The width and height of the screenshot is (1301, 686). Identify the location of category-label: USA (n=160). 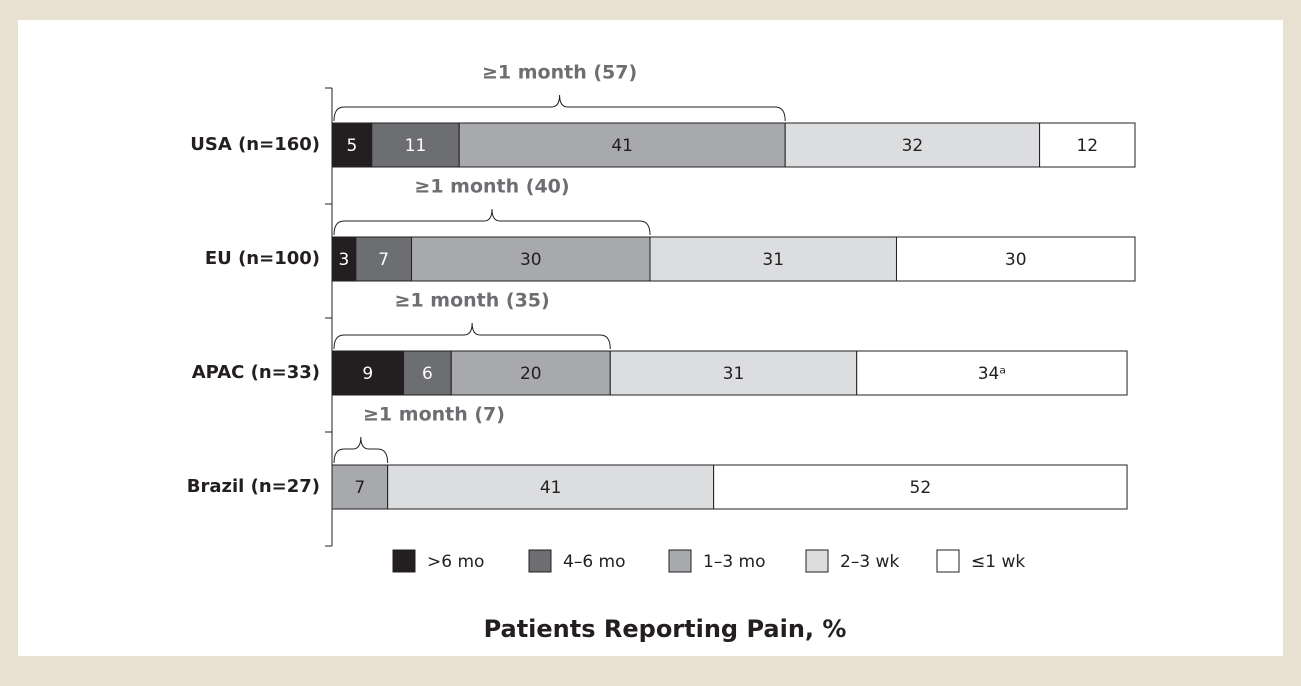
(255, 144).